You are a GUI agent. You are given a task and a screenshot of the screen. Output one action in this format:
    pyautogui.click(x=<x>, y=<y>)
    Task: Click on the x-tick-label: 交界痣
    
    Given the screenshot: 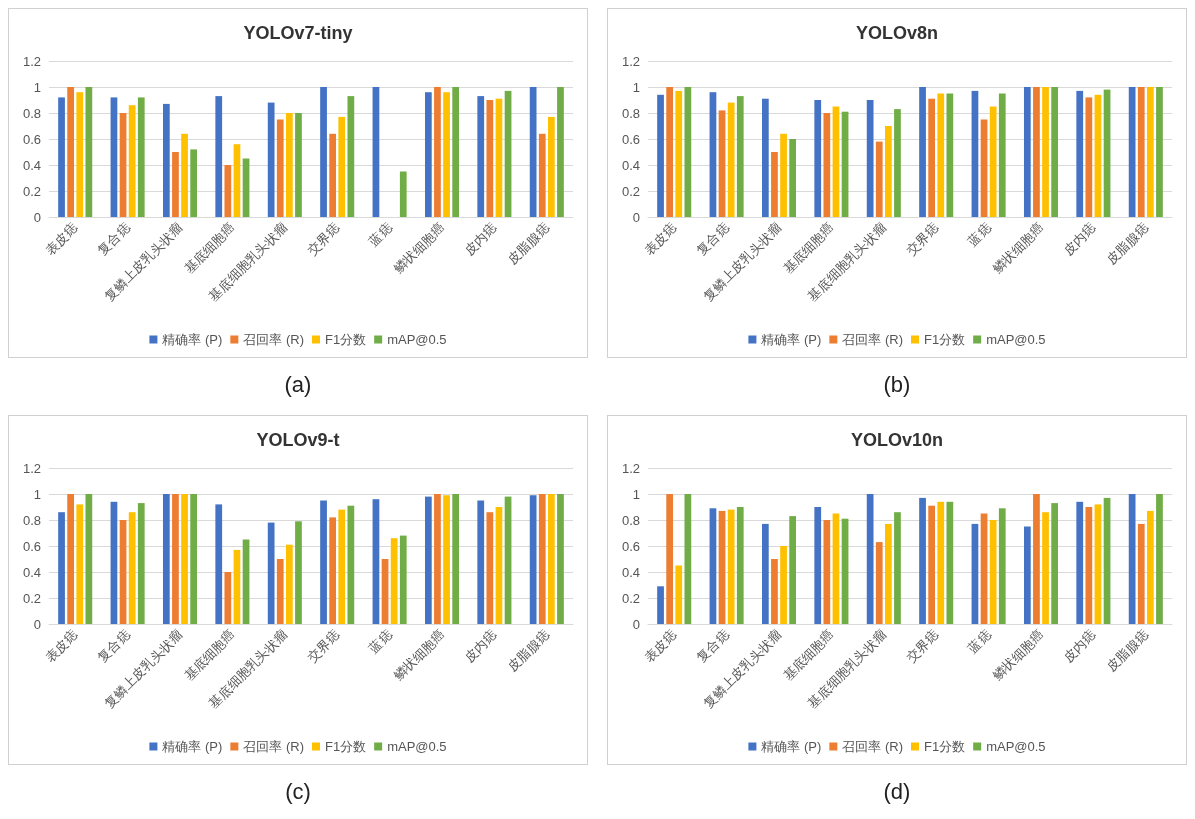 What is the action you would take?
    pyautogui.click(x=922, y=645)
    